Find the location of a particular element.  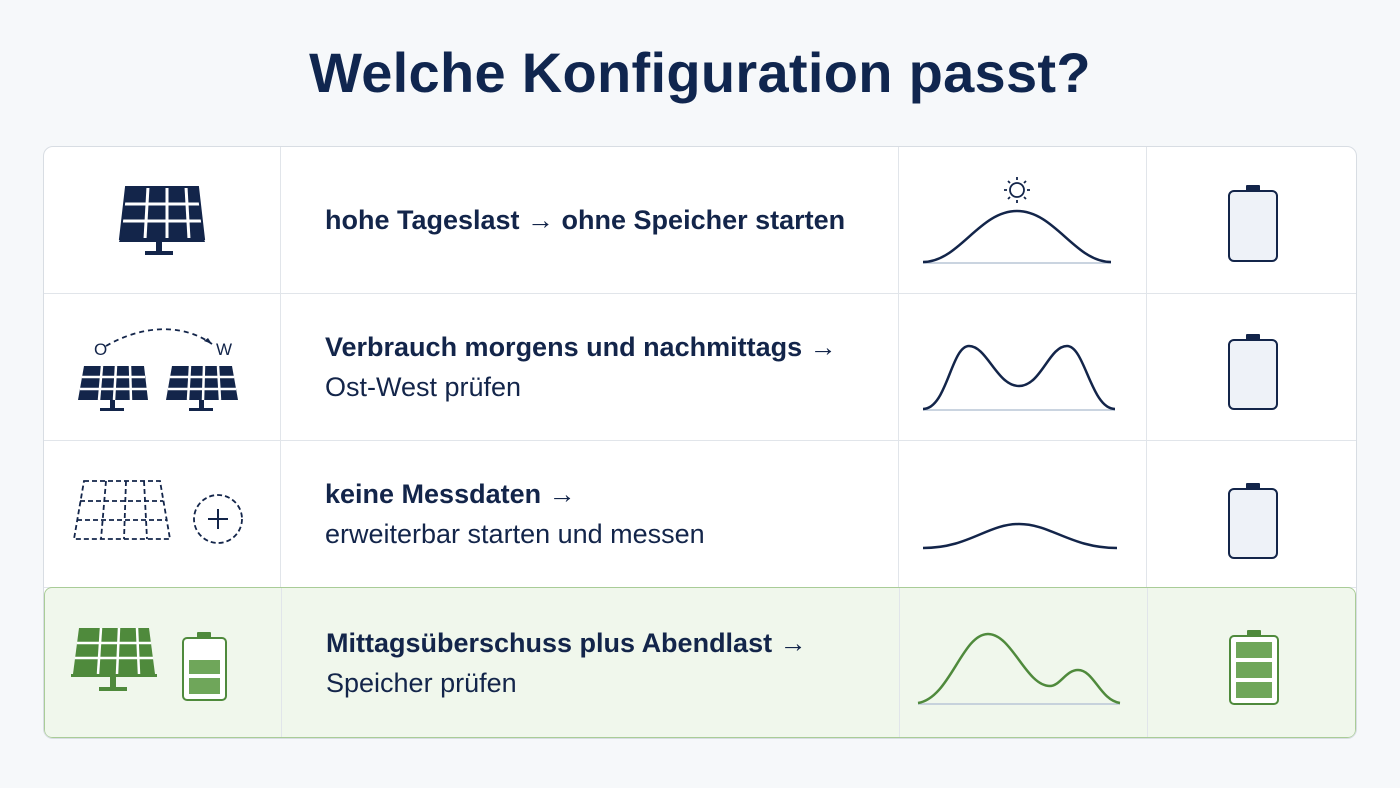

description-cell: hohe Tageslast → ohne Speicher starten is located at coordinates (590, 220).